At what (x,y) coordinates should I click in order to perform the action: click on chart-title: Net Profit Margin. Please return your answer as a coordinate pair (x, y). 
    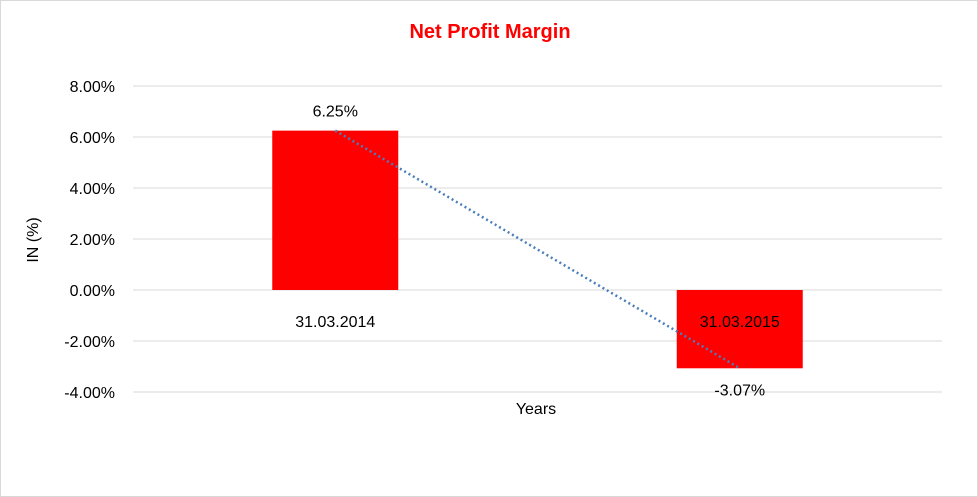
    Looking at the image, I should click on (489, 32).